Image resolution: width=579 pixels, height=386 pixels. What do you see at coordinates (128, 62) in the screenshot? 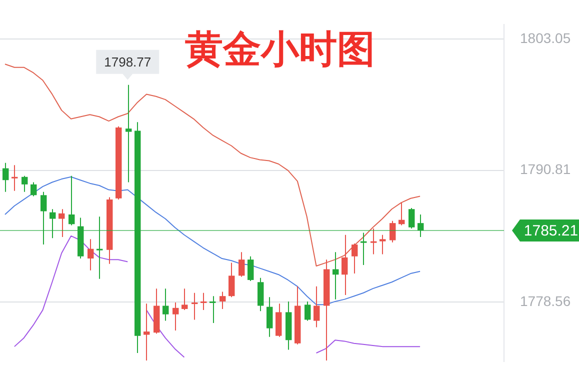
I see `annotation: 1798.77` at bounding box center [128, 62].